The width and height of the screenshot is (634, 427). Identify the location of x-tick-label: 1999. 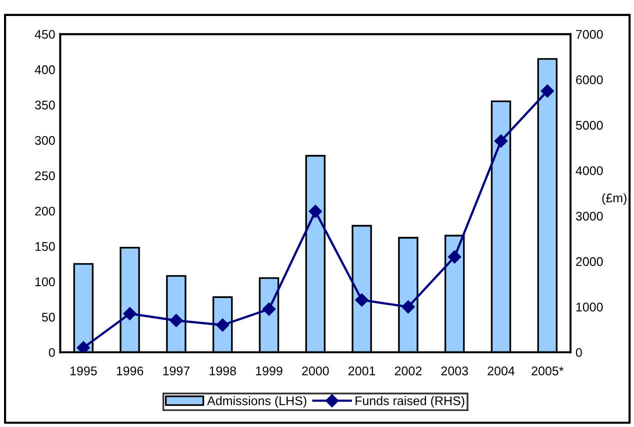
(269, 371).